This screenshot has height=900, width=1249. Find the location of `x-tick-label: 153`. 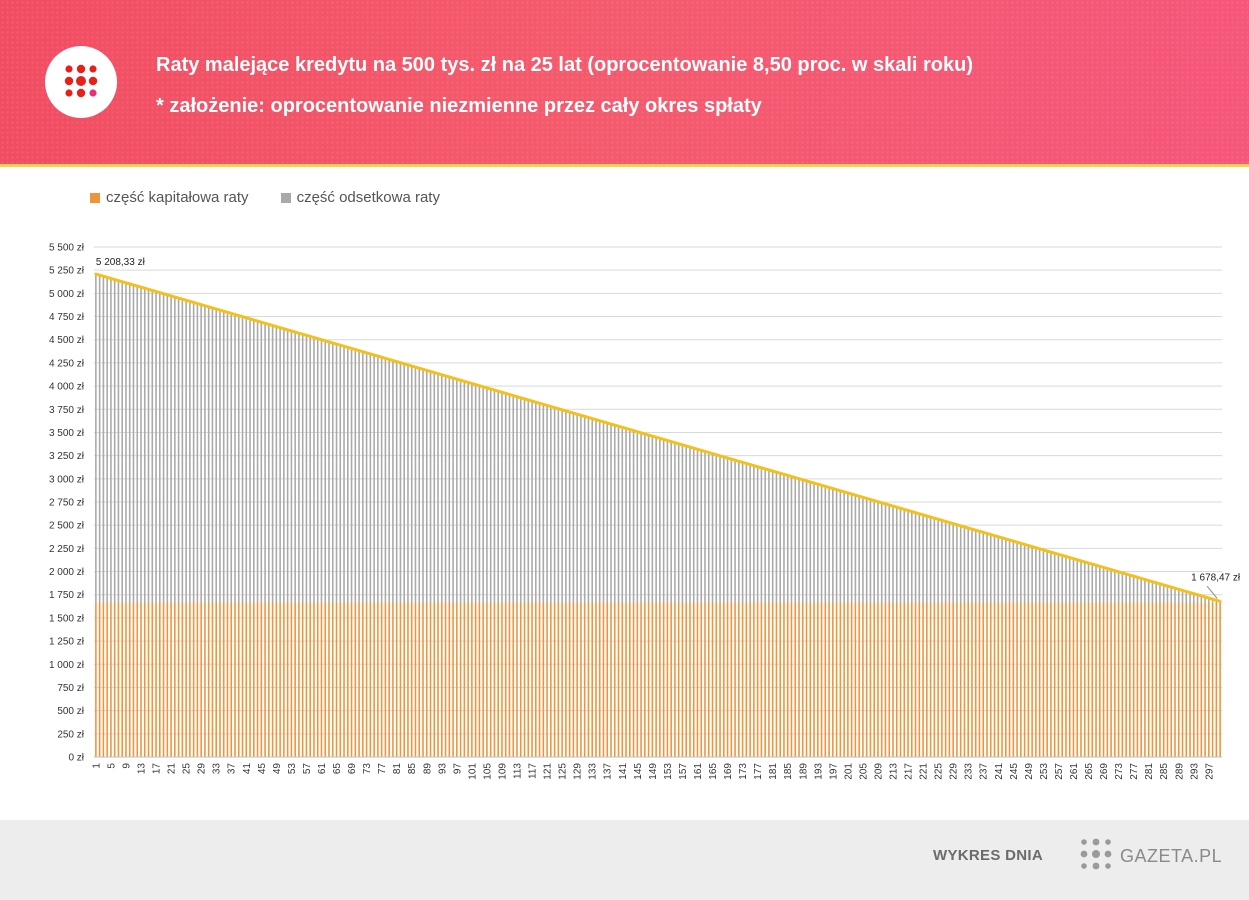

x-tick-label: 153 is located at coordinates (668, 771).